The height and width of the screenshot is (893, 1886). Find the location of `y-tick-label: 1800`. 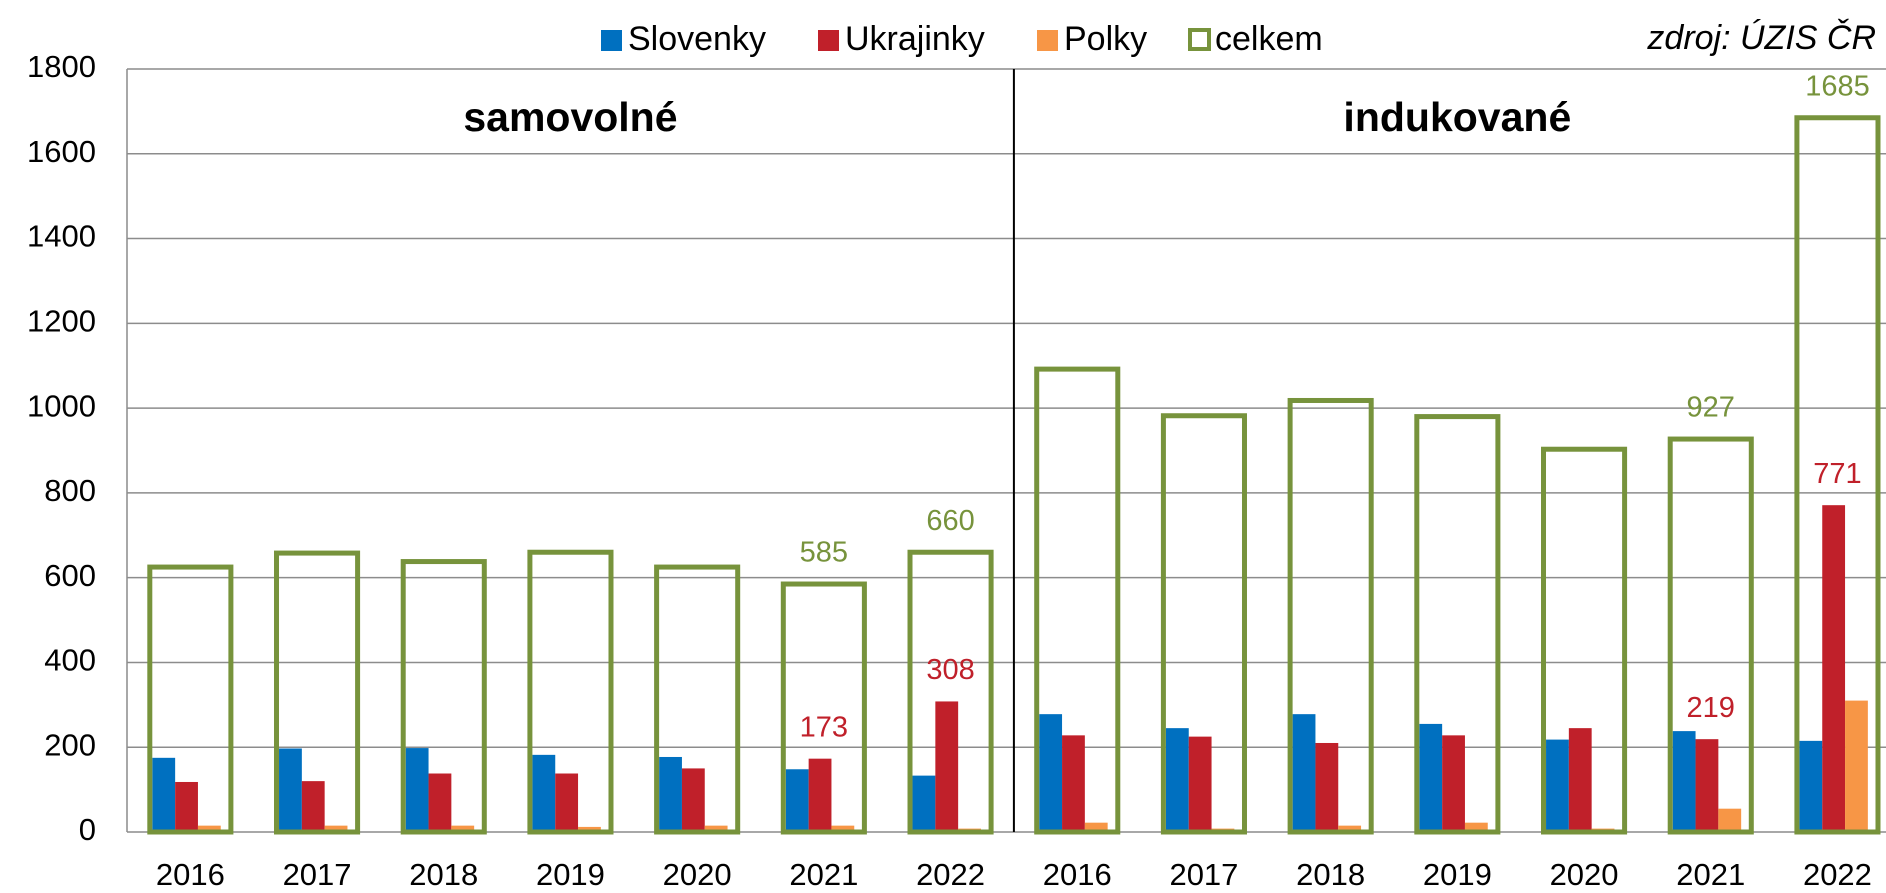

y-tick-label: 1800 is located at coordinates (61, 66).